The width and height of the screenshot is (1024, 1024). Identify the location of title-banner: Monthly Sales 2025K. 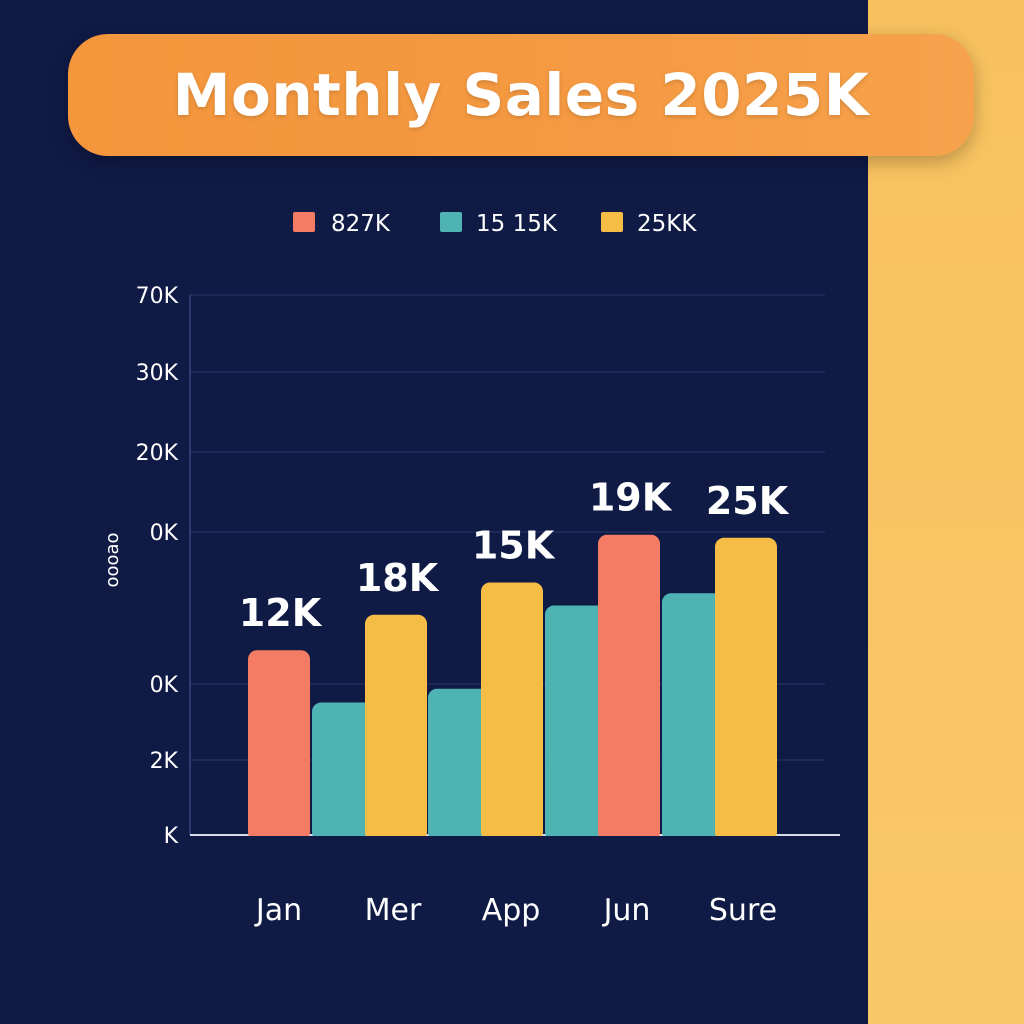
(521, 95).